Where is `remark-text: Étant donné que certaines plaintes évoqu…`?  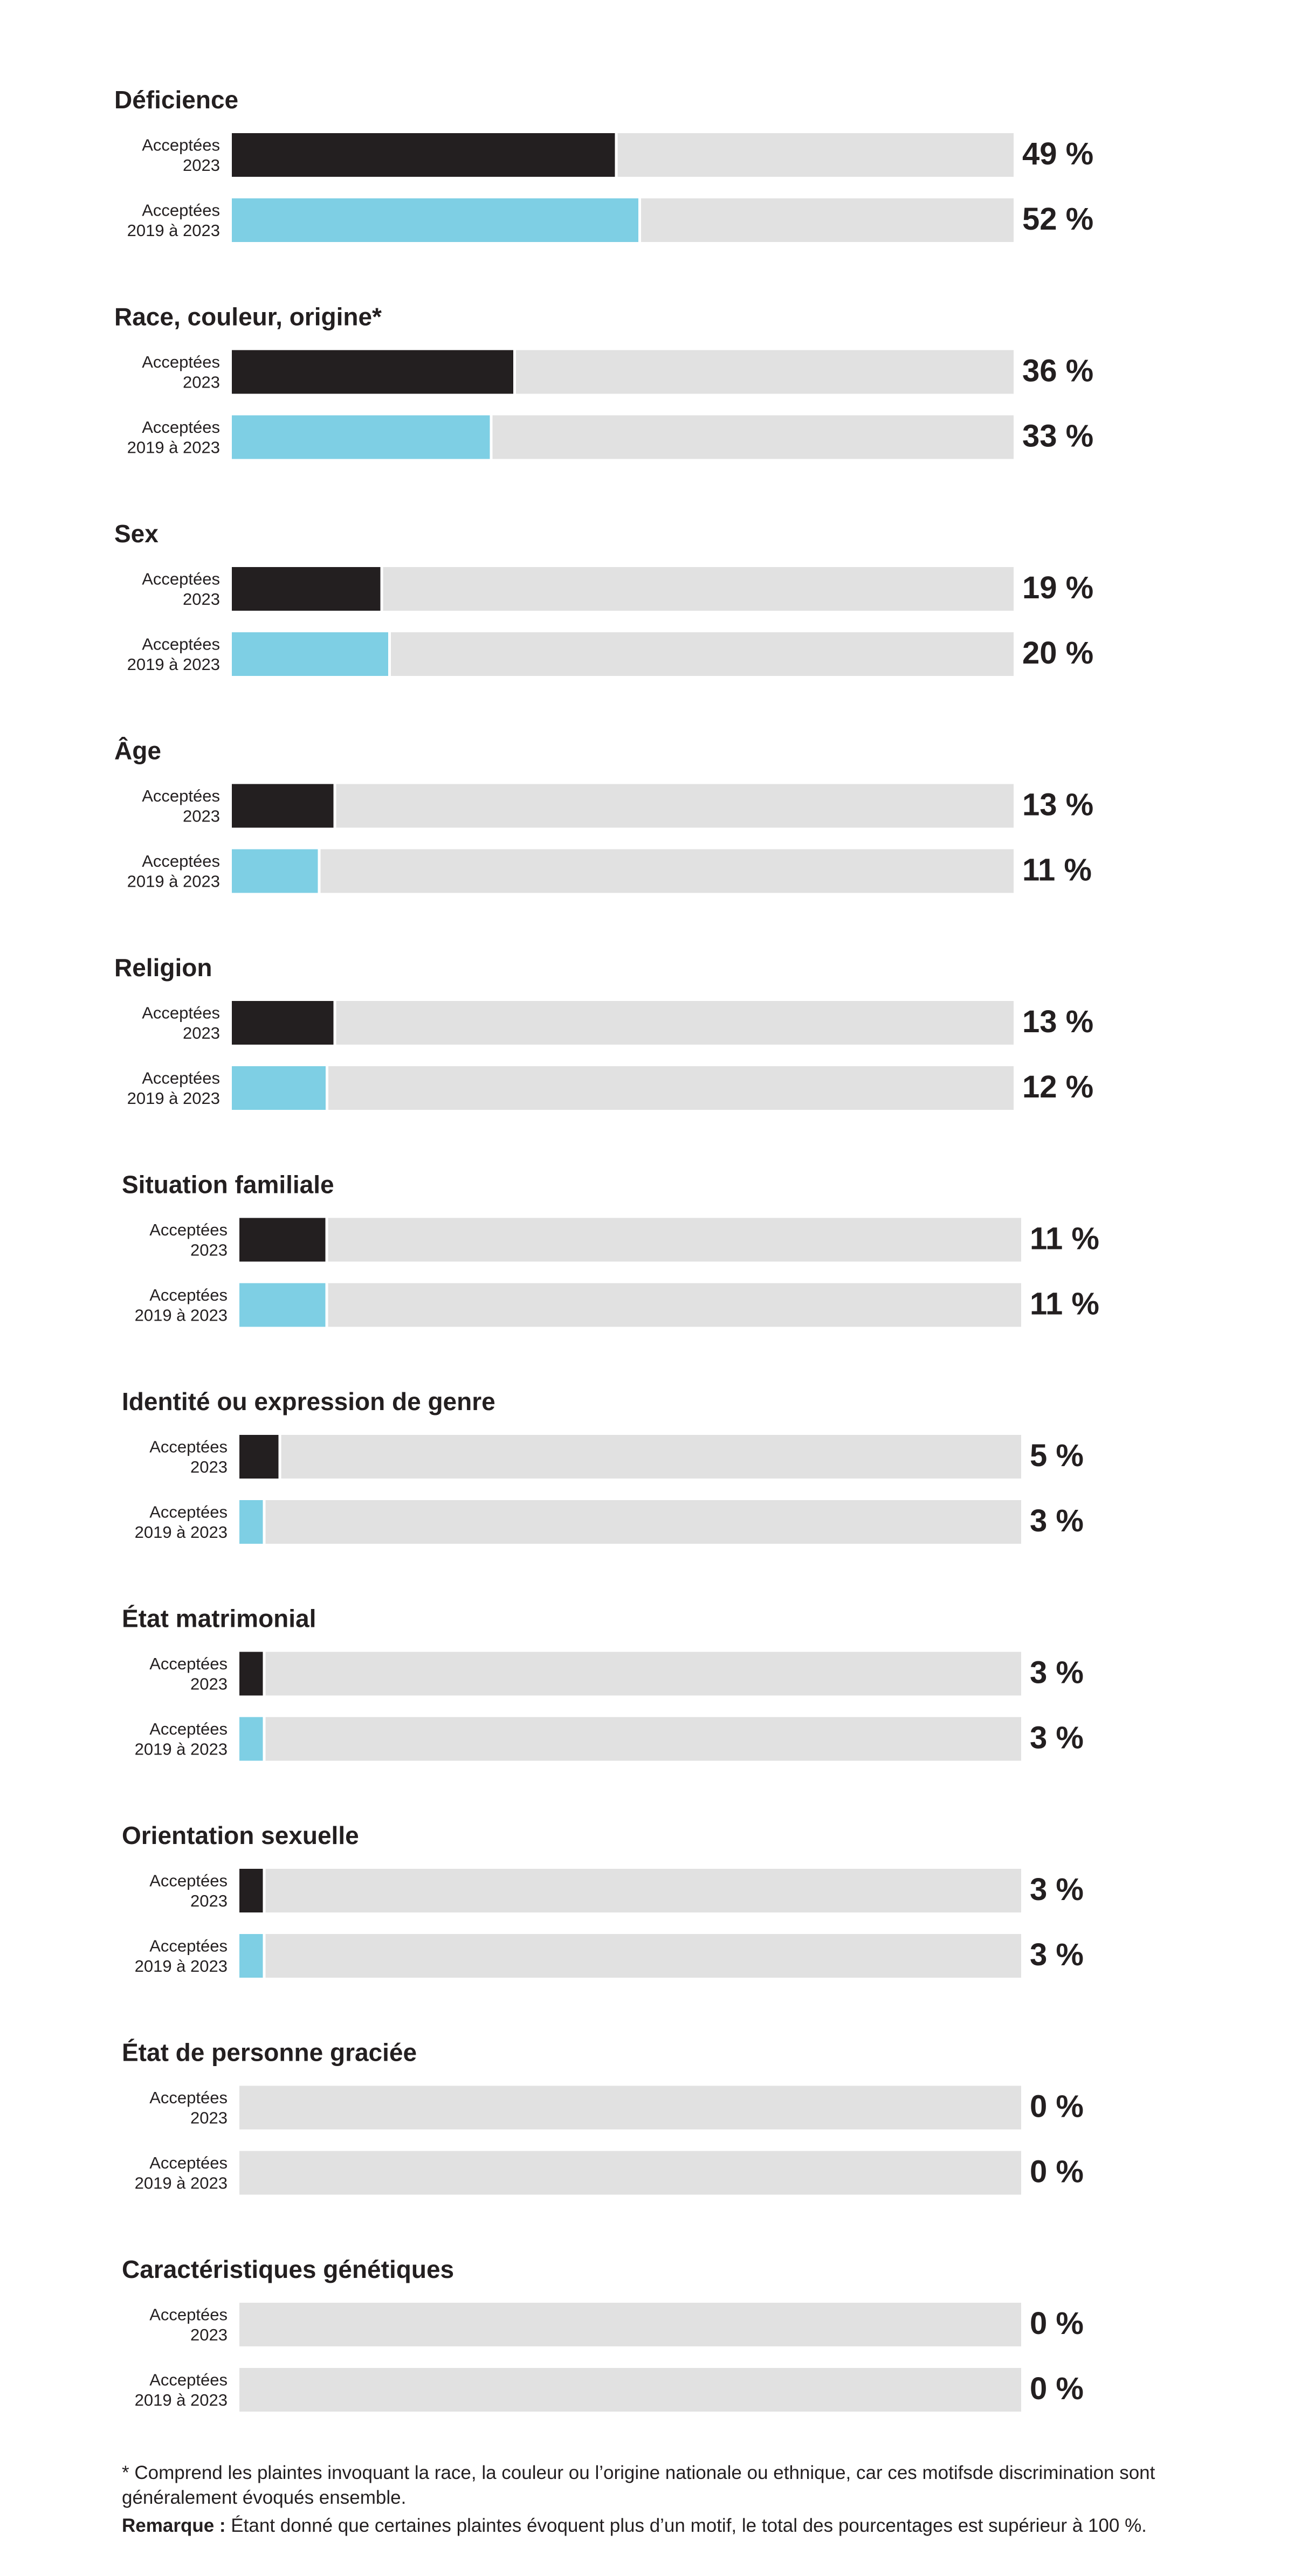 remark-text: Étant donné que certaines plaintes évoqu… is located at coordinates (689, 2525).